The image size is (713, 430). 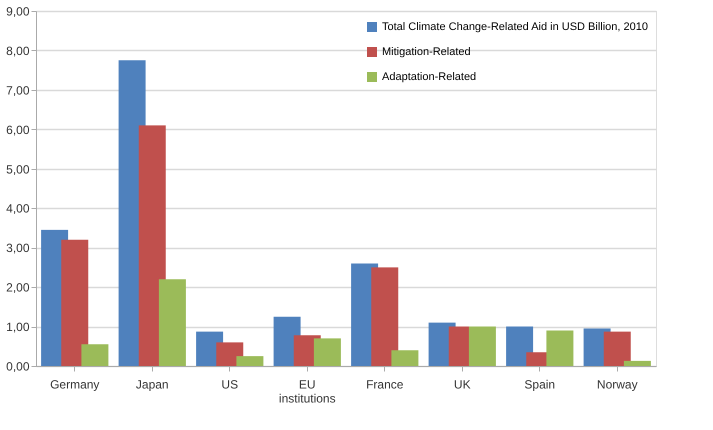 I want to click on x-tick-label: Germany, so click(x=75, y=385).